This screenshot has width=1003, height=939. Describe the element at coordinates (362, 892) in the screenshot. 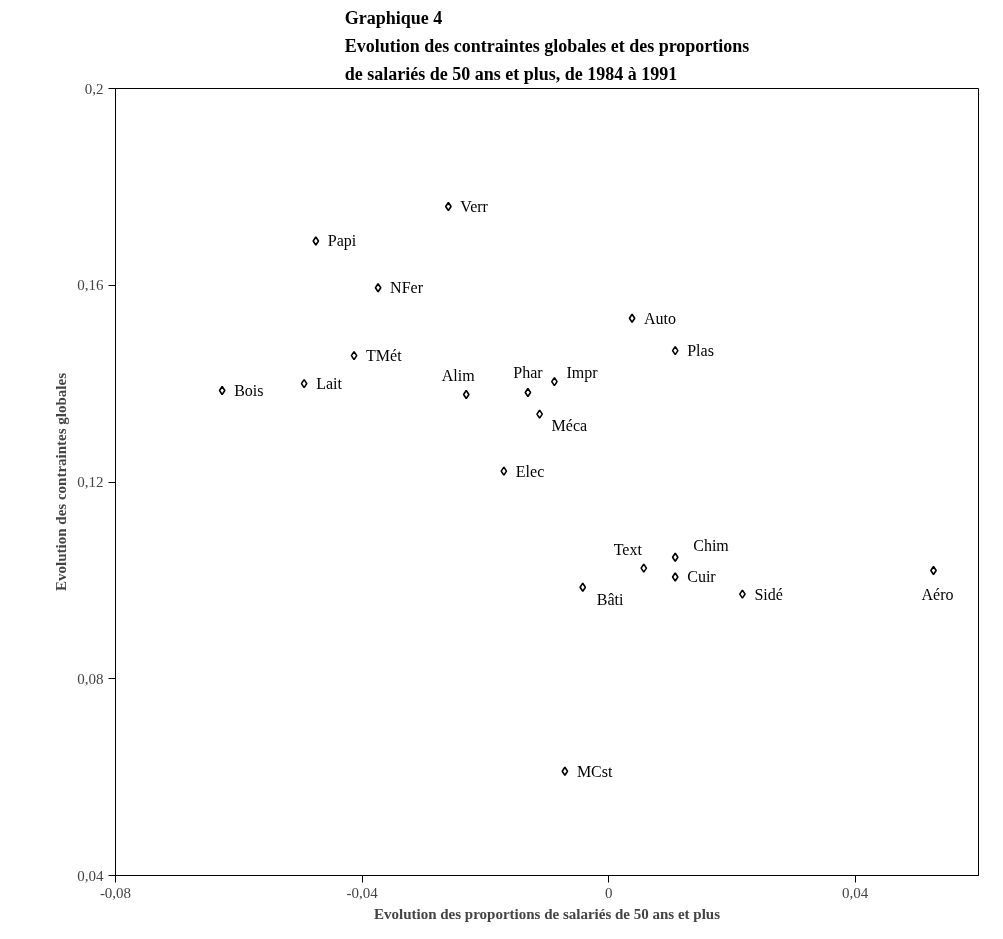

I see `x-tick-label: -0,04` at that location.